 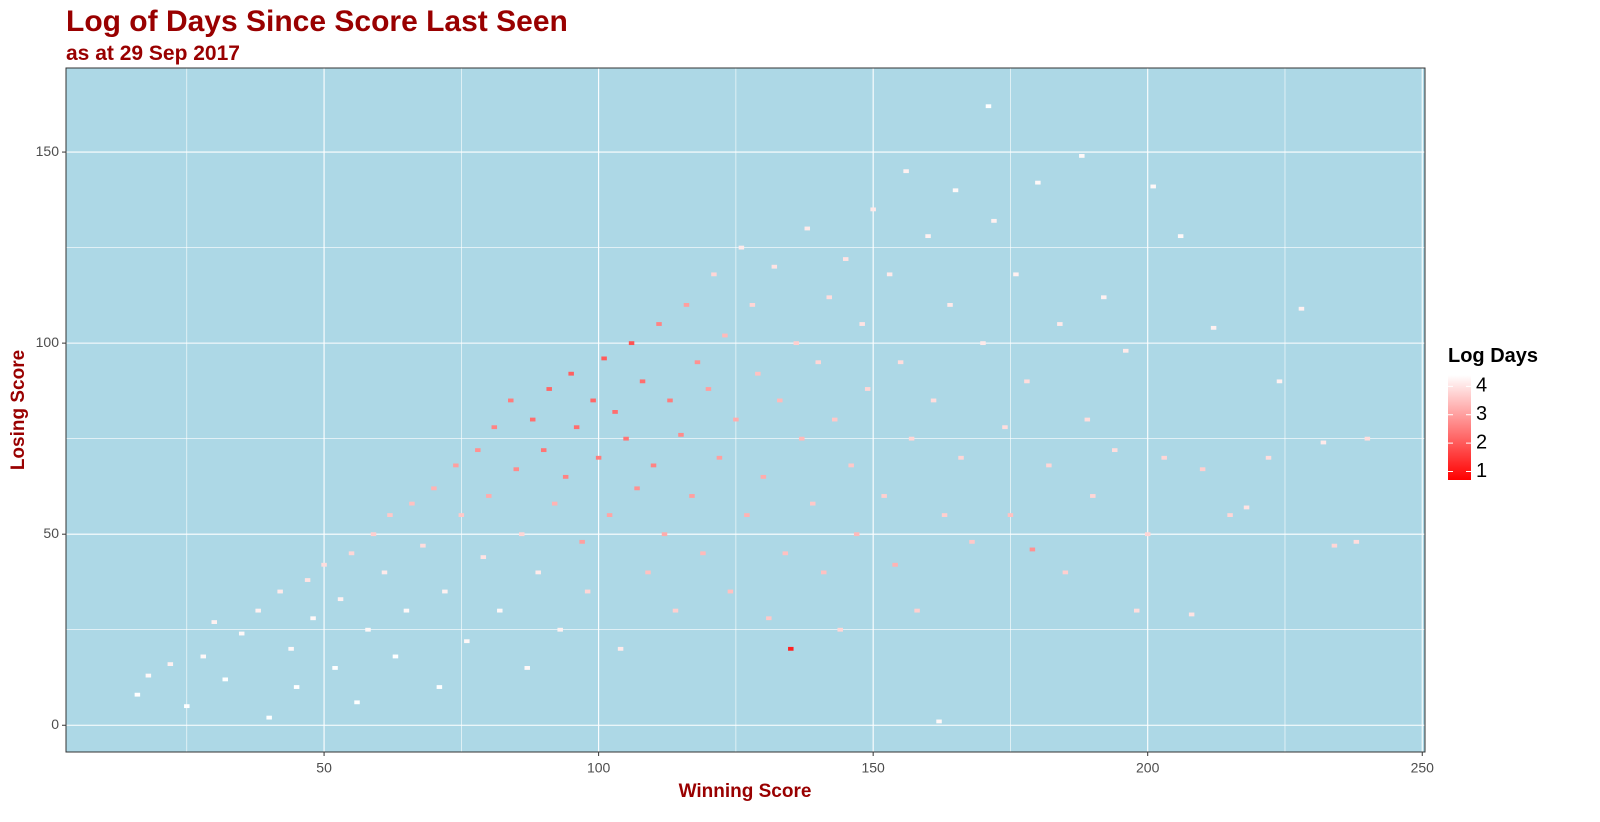 What do you see at coordinates (1459, 427) in the screenshot?
I see `color-bar` at bounding box center [1459, 427].